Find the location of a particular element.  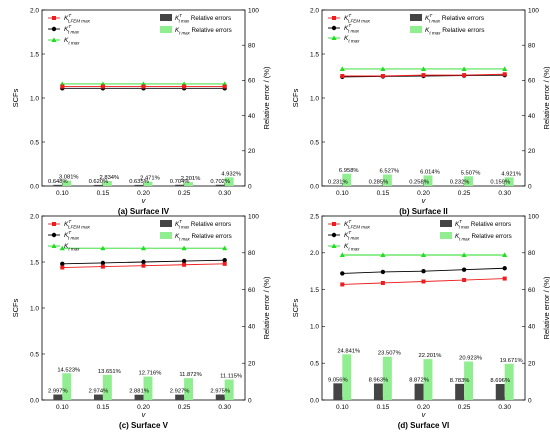

bar-light-label: 4.921% is located at coordinates (511, 174).